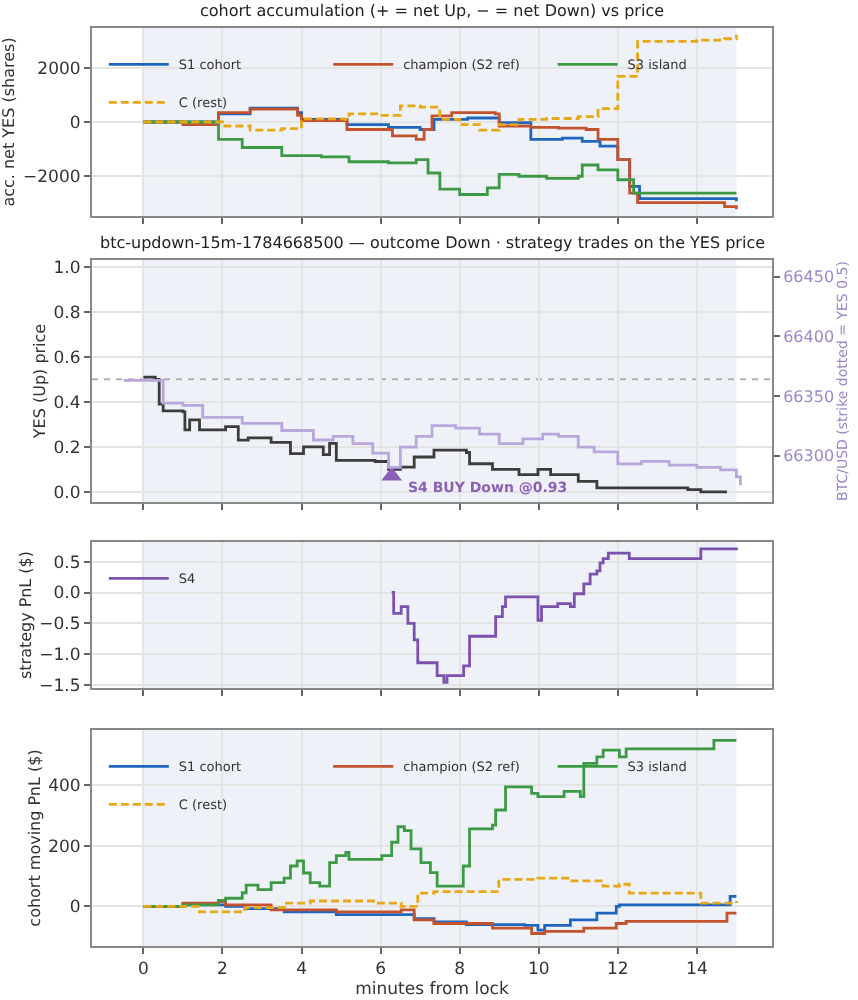  Describe the element at coordinates (432, 11) in the screenshot. I see `chart-title: cohort accumulation (+ = net Up, − = net Down) vs price` at that location.